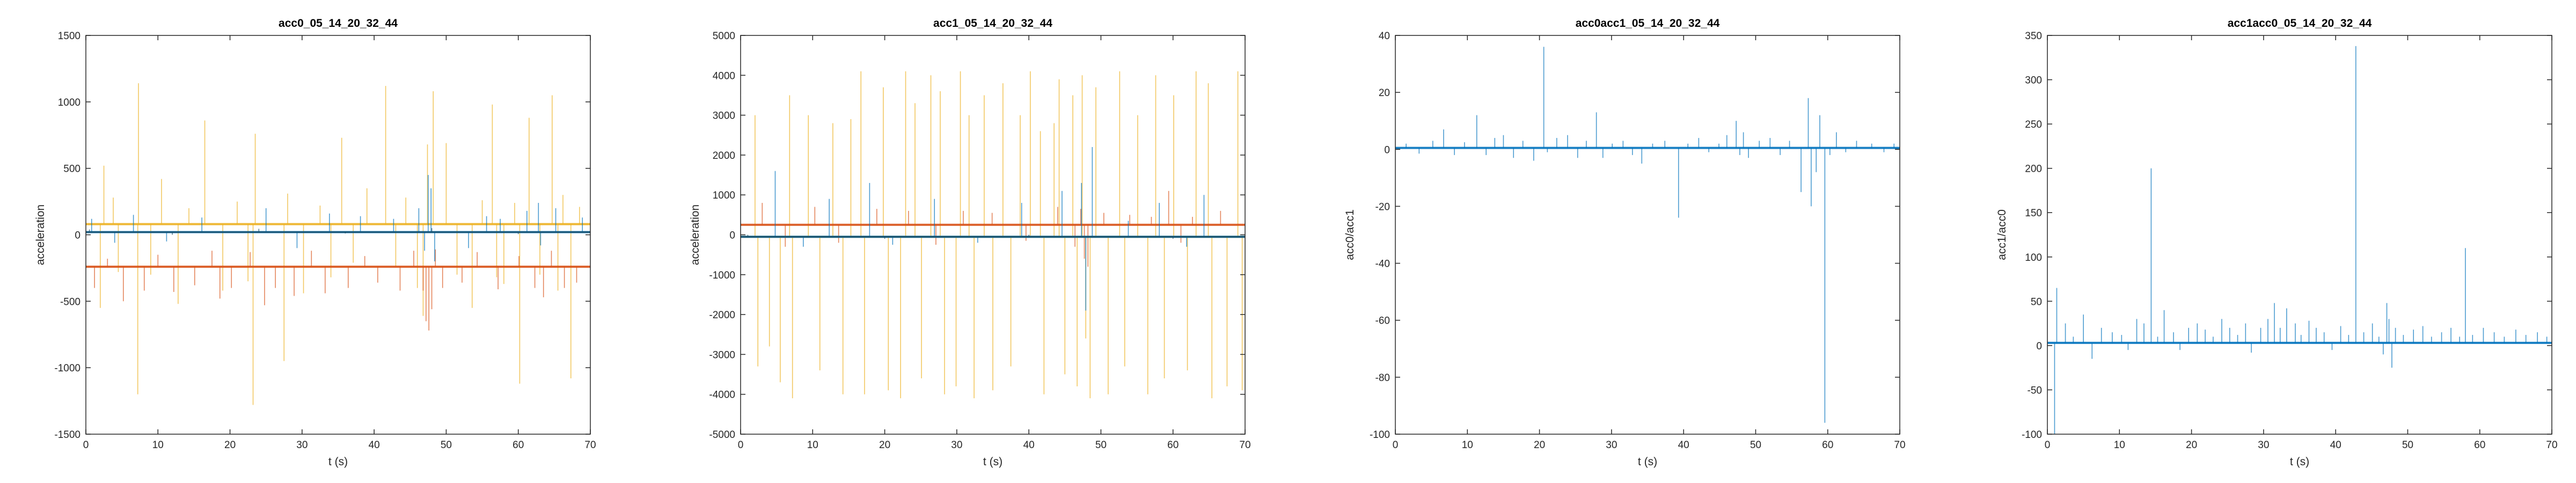 This screenshot has height=483, width=2576. What do you see at coordinates (2033, 80) in the screenshot?
I see `y-tick-label: 300` at bounding box center [2033, 80].